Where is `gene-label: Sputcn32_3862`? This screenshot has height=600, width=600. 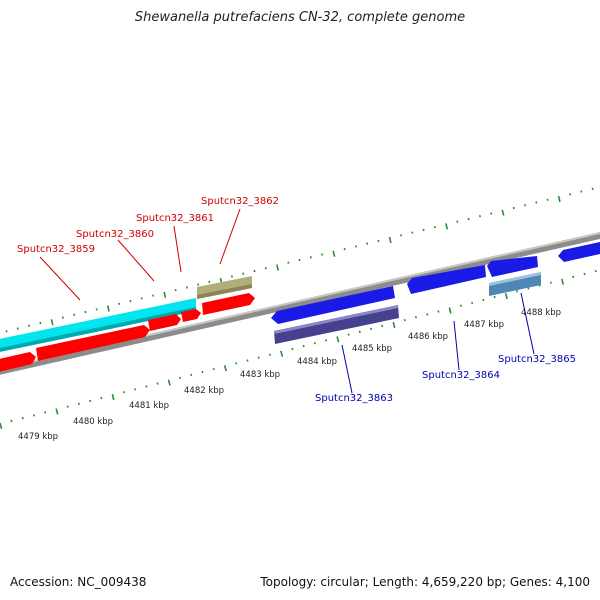
gene-label: Sputcn32_3862 is located at coordinates (240, 201).